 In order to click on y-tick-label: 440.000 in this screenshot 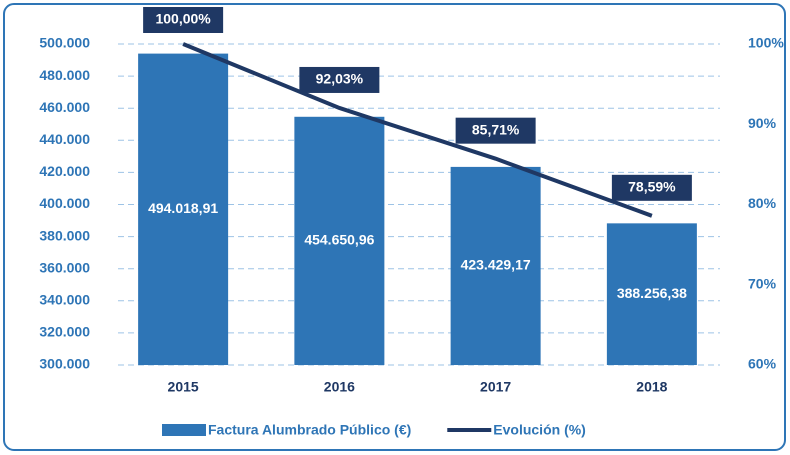, I will do `click(64, 139)`.